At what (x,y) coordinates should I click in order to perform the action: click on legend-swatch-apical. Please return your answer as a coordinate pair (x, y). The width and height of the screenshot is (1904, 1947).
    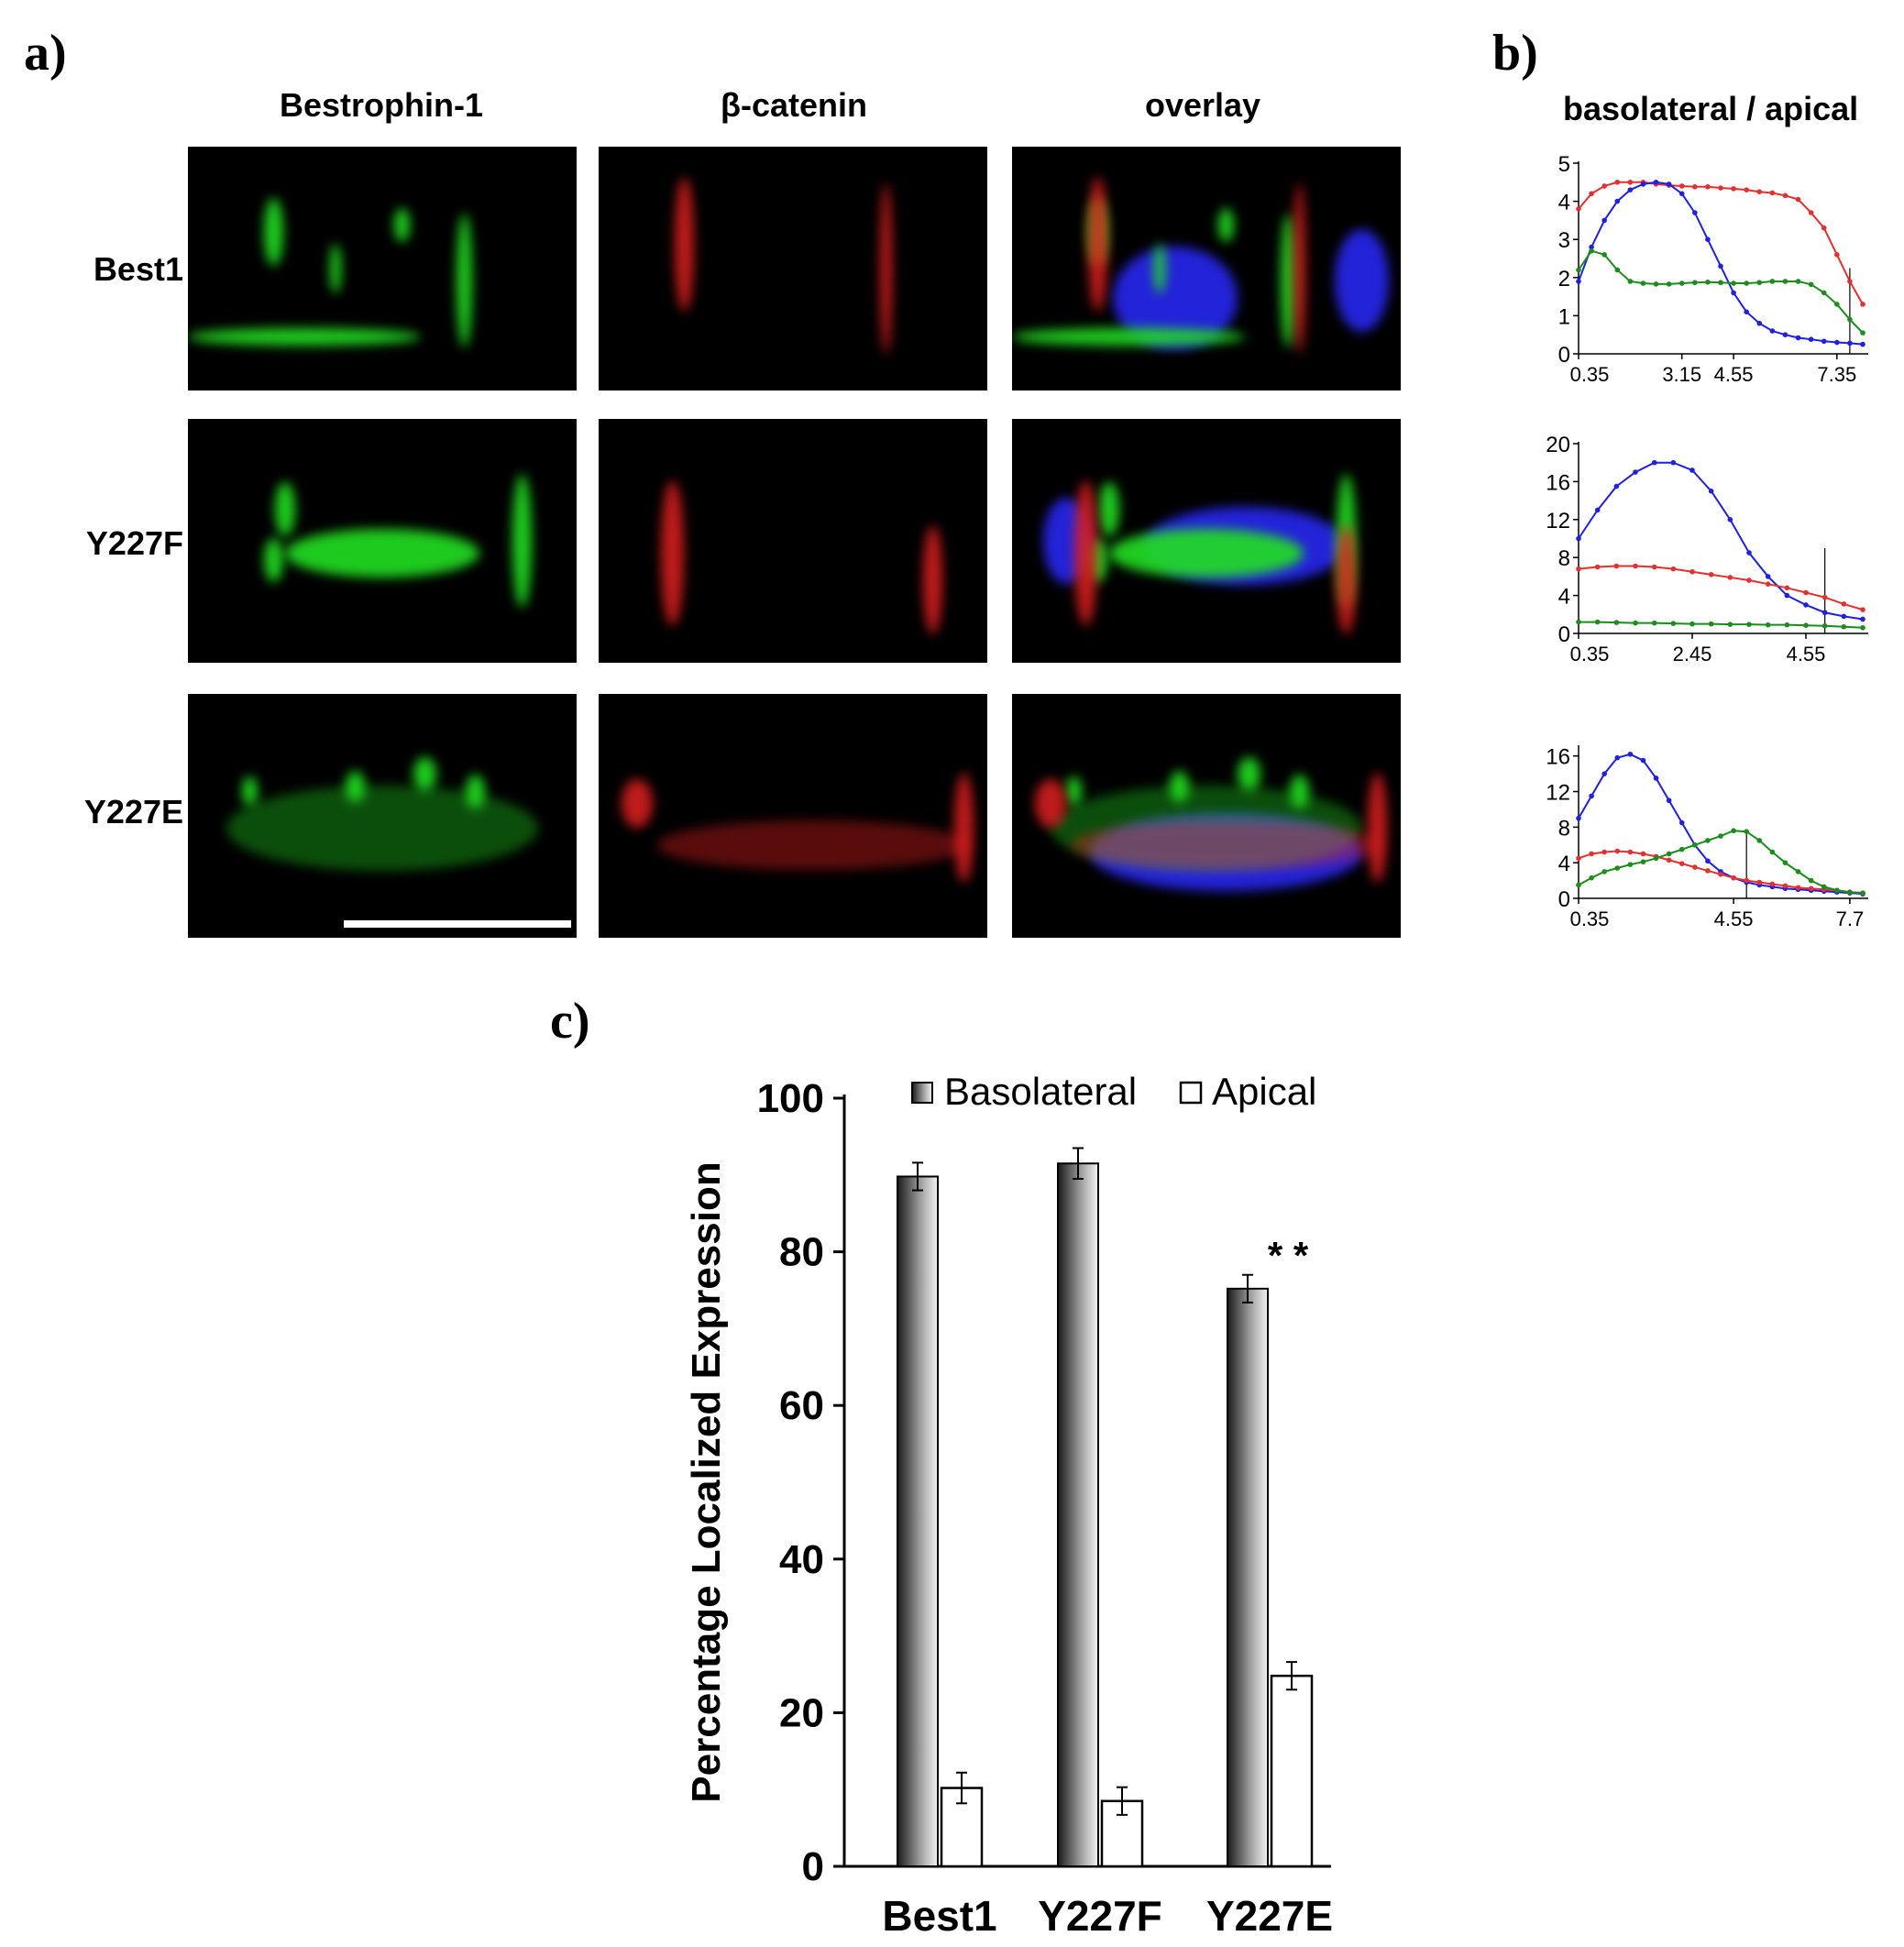
    Looking at the image, I should click on (1191, 1093).